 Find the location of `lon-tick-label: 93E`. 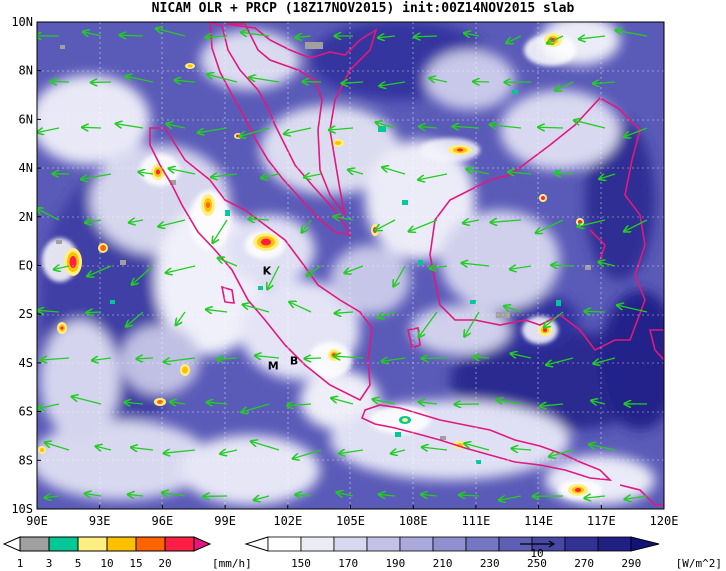

lon-tick-label: 93E is located at coordinates (100, 521).